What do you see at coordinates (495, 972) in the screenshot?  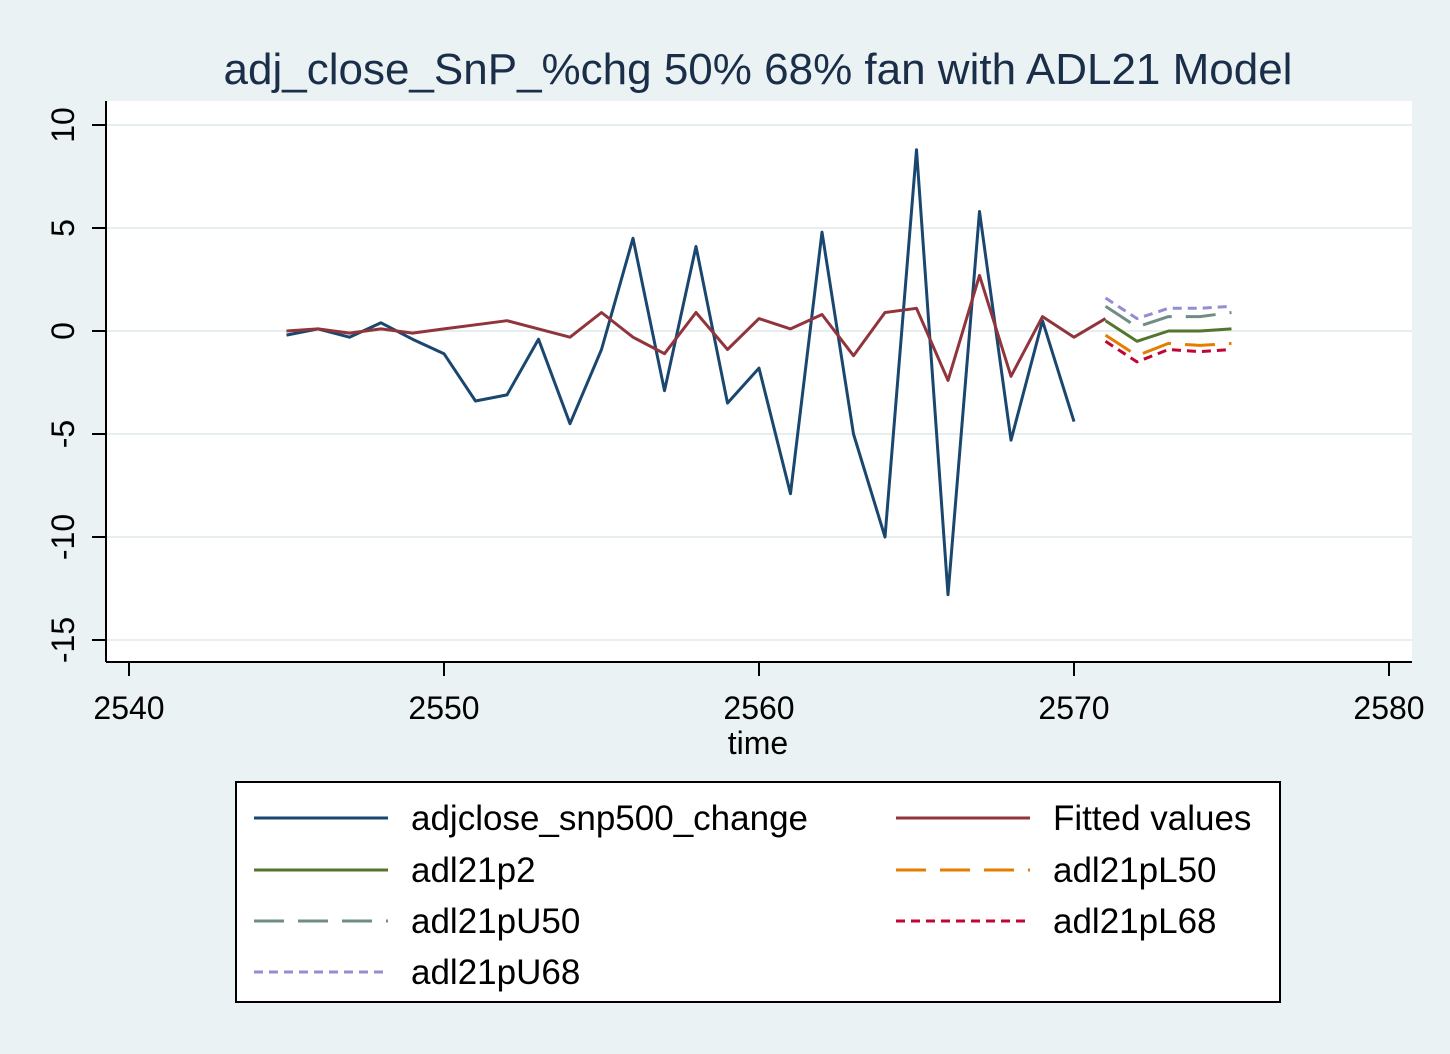 I see `legend-label: adl21pU68` at bounding box center [495, 972].